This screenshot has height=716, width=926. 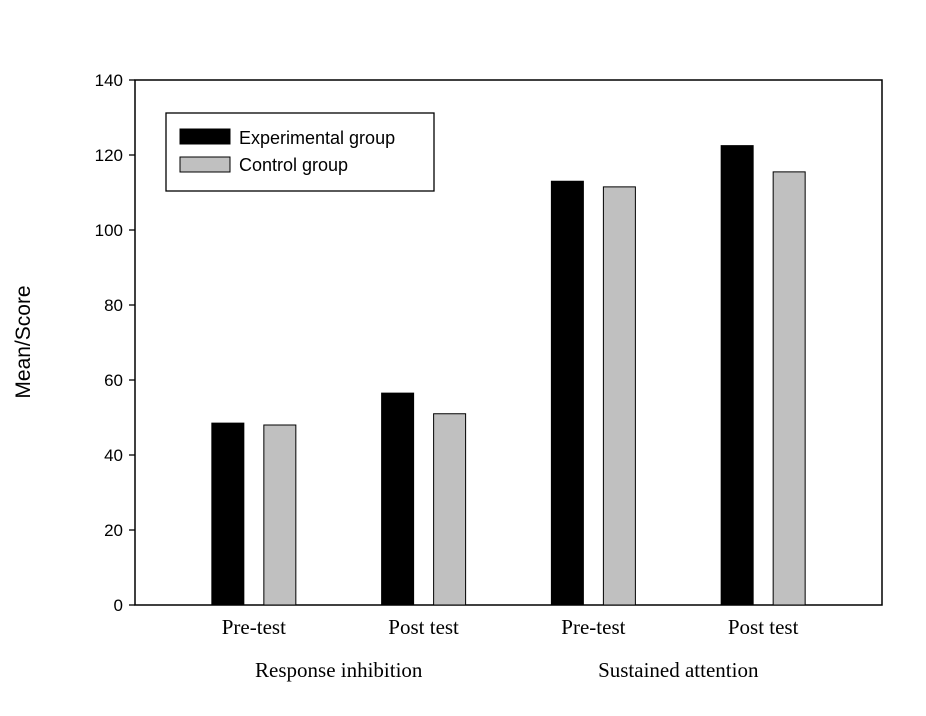 I want to click on legend-box, so click(x=300, y=152).